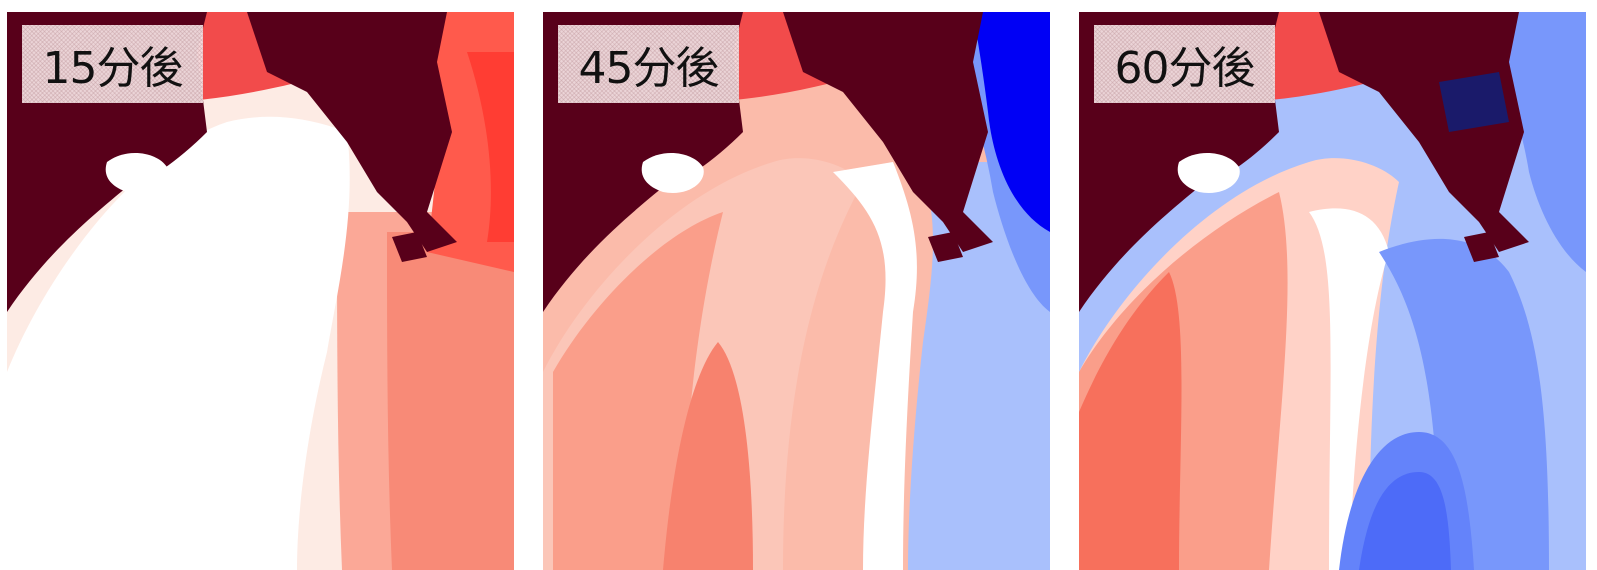 This screenshot has height=570, width=1597. Describe the element at coordinates (112, 64) in the screenshot. I see `time-label: 15分後` at that location.